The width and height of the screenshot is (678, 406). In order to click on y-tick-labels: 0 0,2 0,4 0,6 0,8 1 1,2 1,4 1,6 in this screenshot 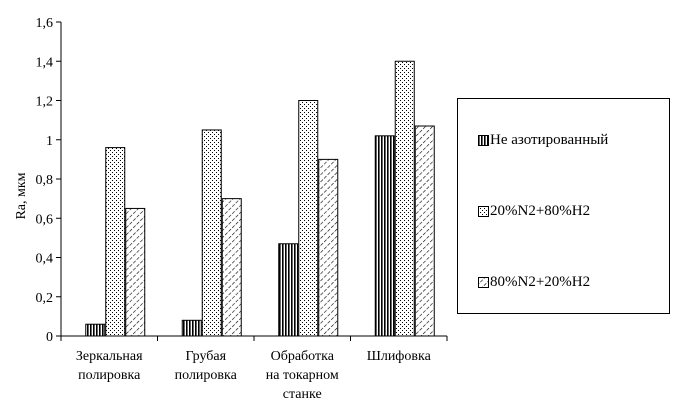, I will do `click(45, 180)`.